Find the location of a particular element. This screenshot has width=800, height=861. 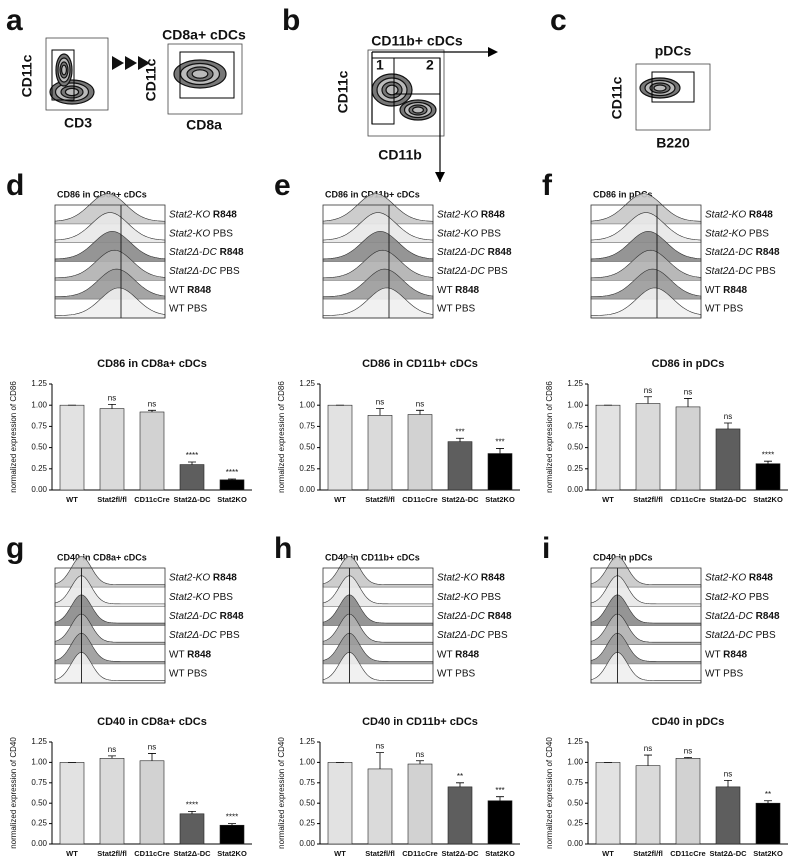

x-axis-label: CD11b is located at coordinates (400, 155).